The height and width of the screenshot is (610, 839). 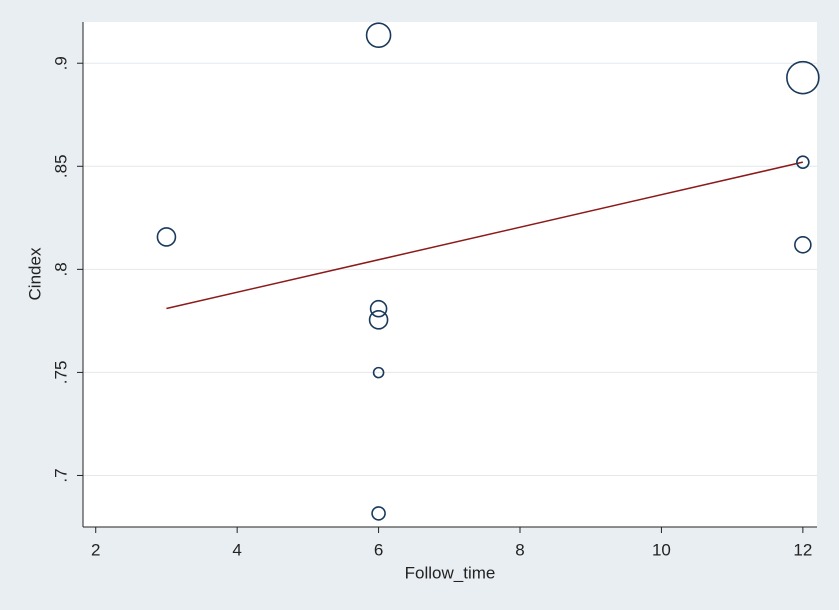 What do you see at coordinates (34, 273) in the screenshot?
I see `y-axis-label: Cindex` at bounding box center [34, 273].